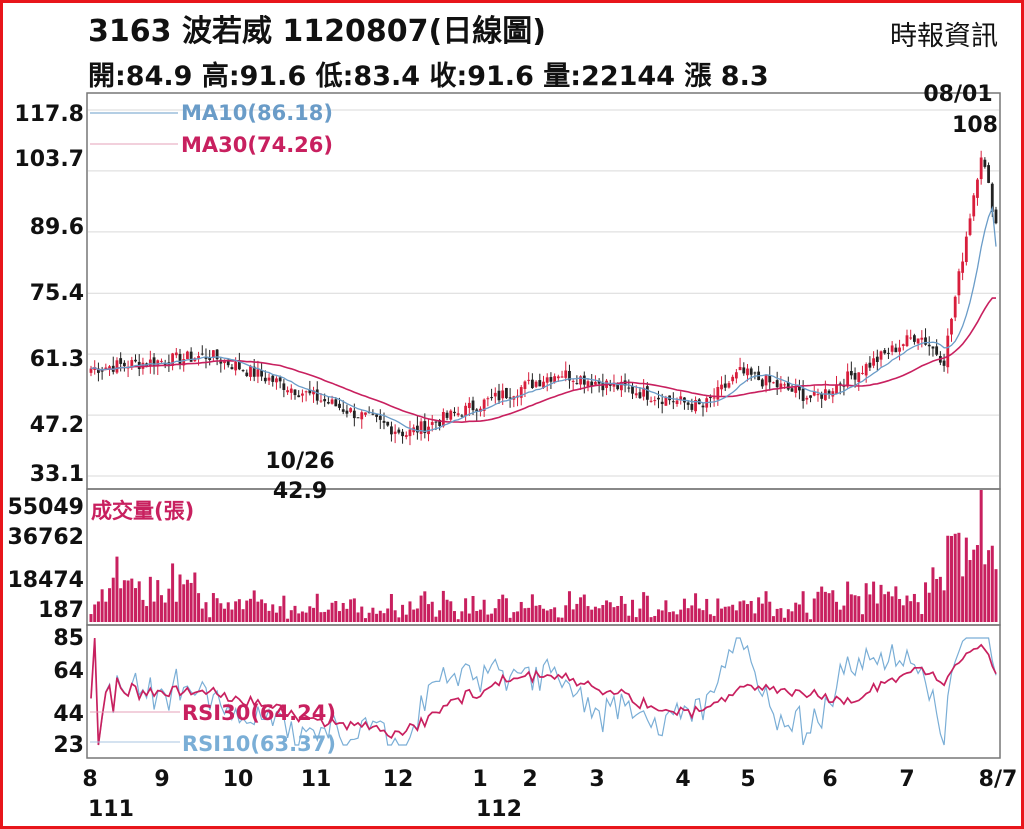 The image size is (1024, 829). I want to click on x-tick: 6, so click(829, 779).